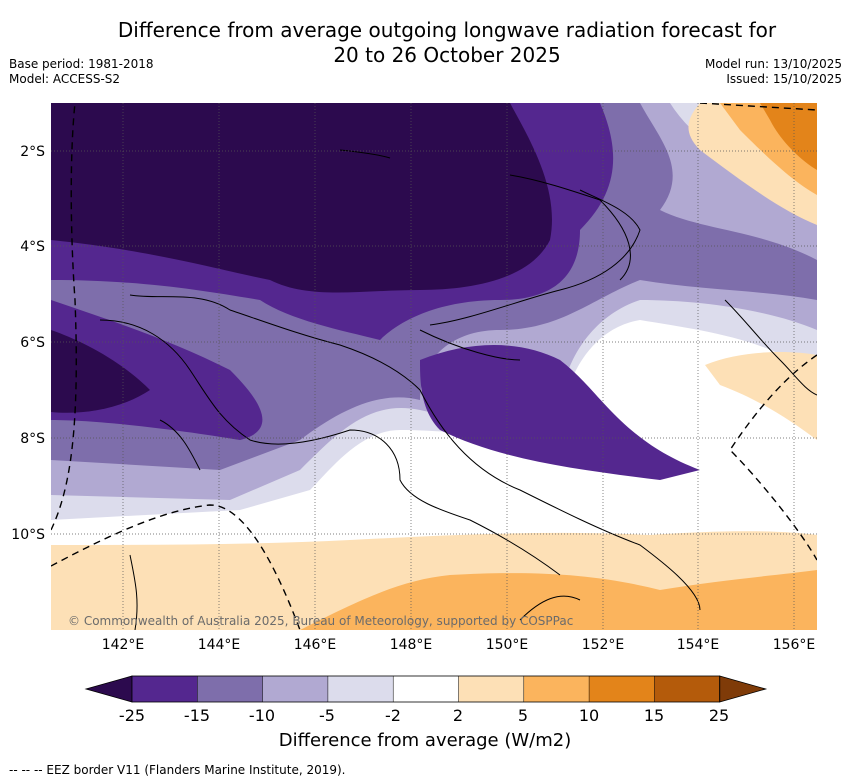 Image resolution: width=850 pixels, height=781 pixels. What do you see at coordinates (262, 715) in the screenshot?
I see `colorbar-tick-label: -10` at bounding box center [262, 715].